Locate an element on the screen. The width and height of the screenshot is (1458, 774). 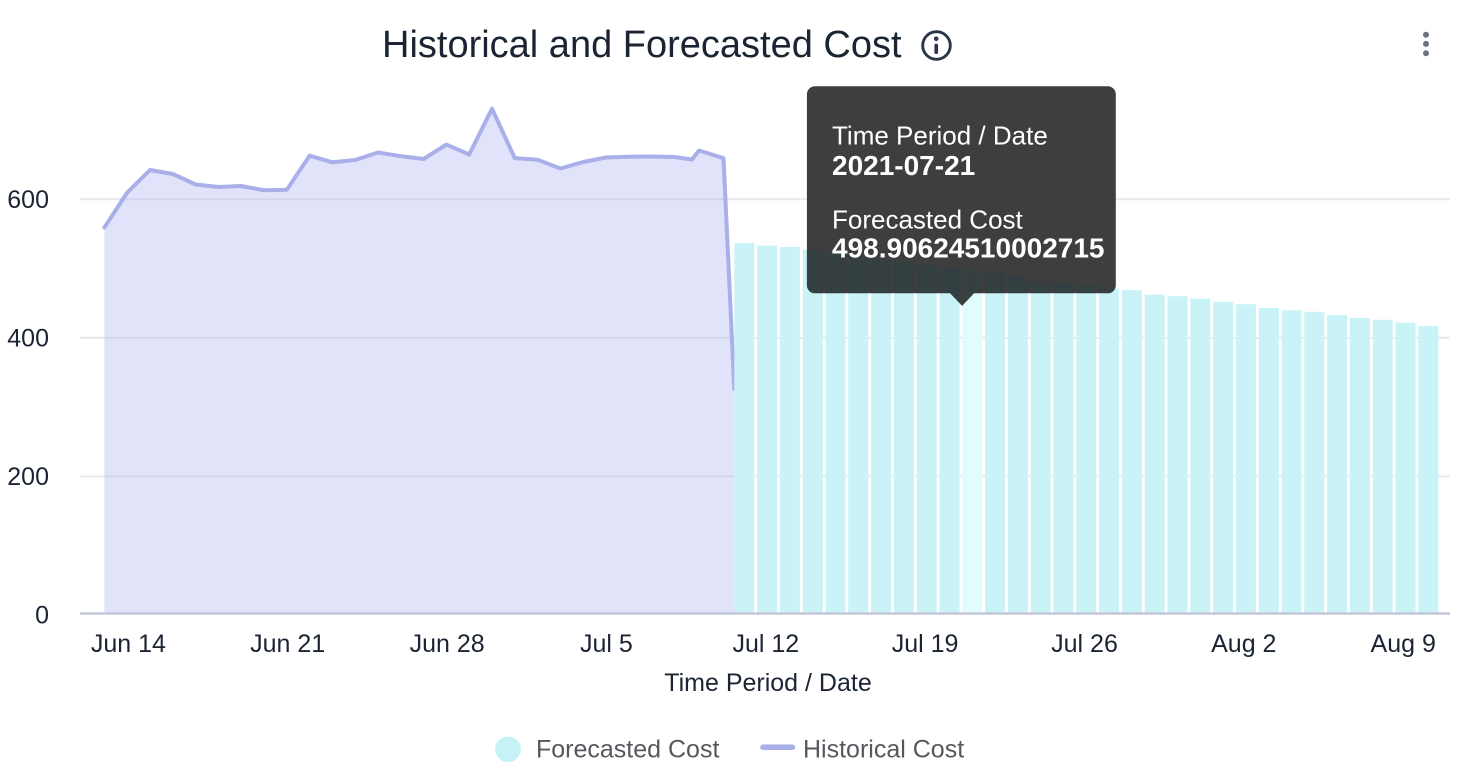
svg-text: Jun 21 is located at coordinates (287, 644).